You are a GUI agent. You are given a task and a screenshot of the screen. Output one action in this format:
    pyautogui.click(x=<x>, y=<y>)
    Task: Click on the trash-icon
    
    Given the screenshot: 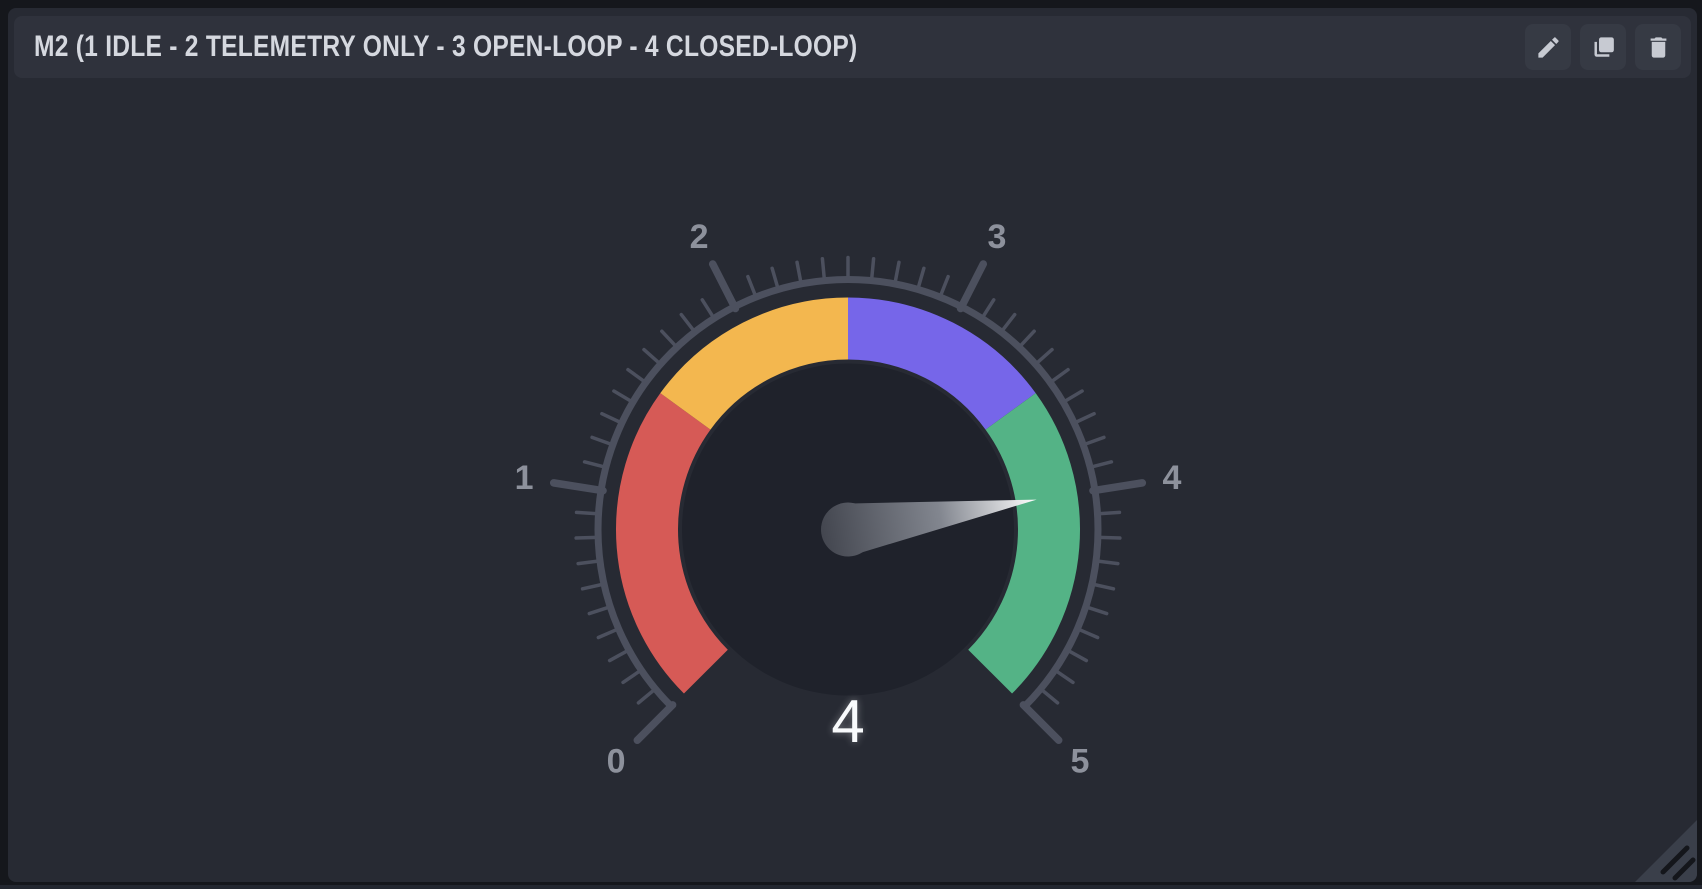 What is the action you would take?
    pyautogui.click(x=1658, y=47)
    